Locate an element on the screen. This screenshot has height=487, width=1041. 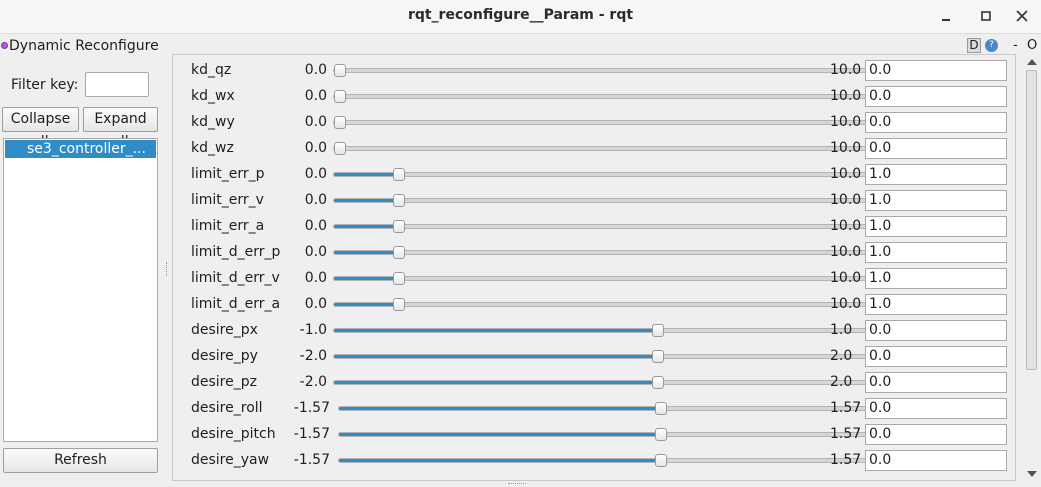
plugin-options-button: O is located at coordinates (1032, 45).